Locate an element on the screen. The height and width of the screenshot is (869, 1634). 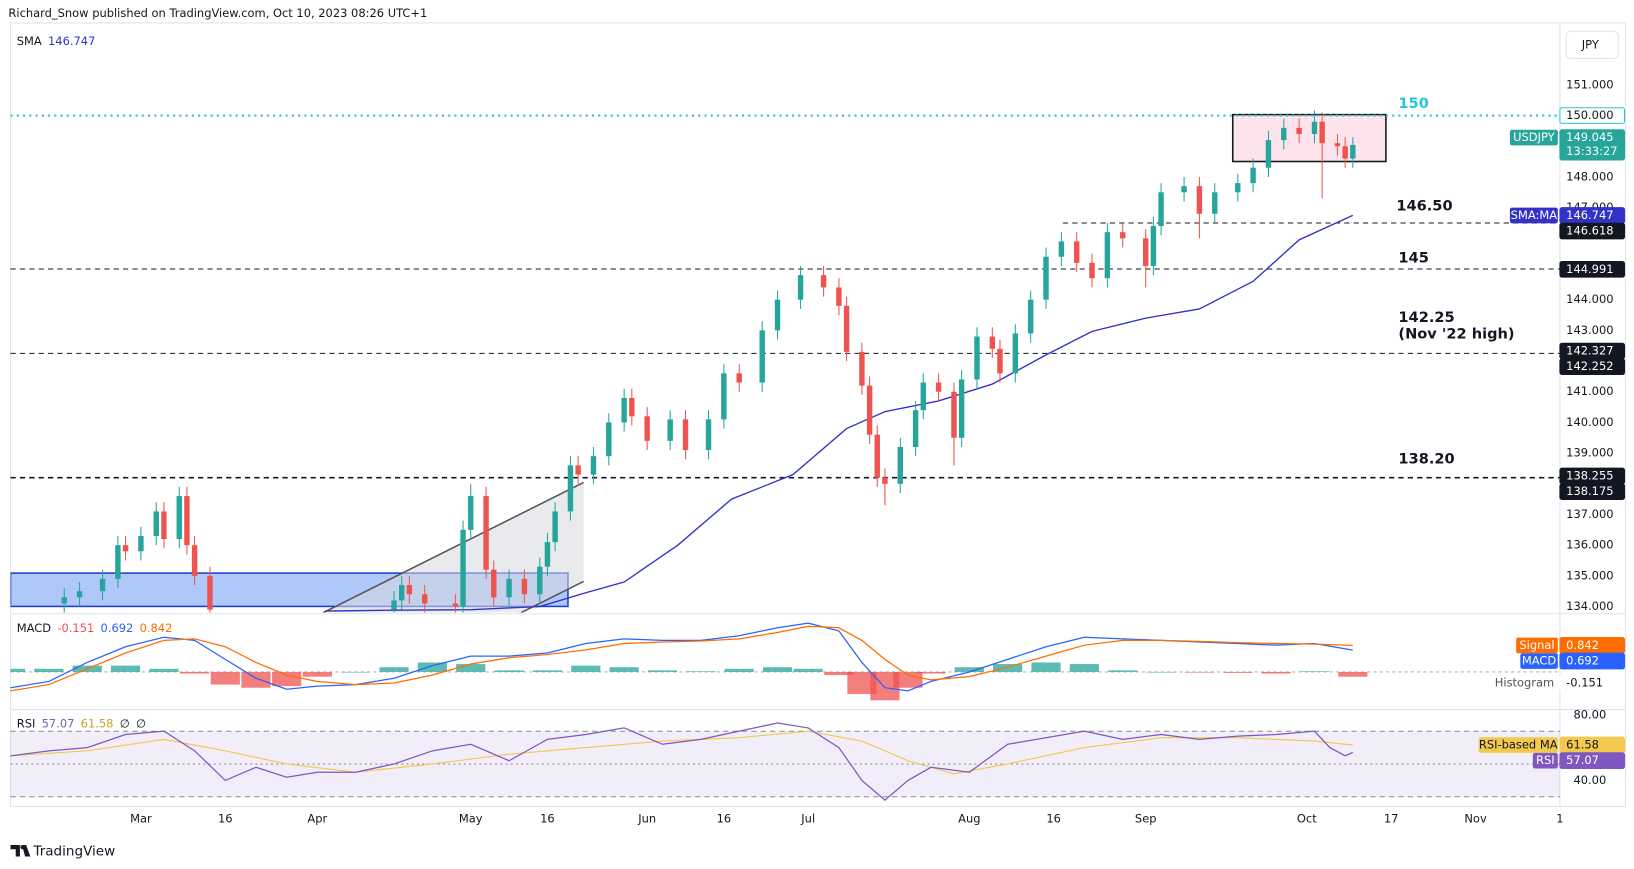
y-tick-label: 143.000 is located at coordinates (1589, 330).